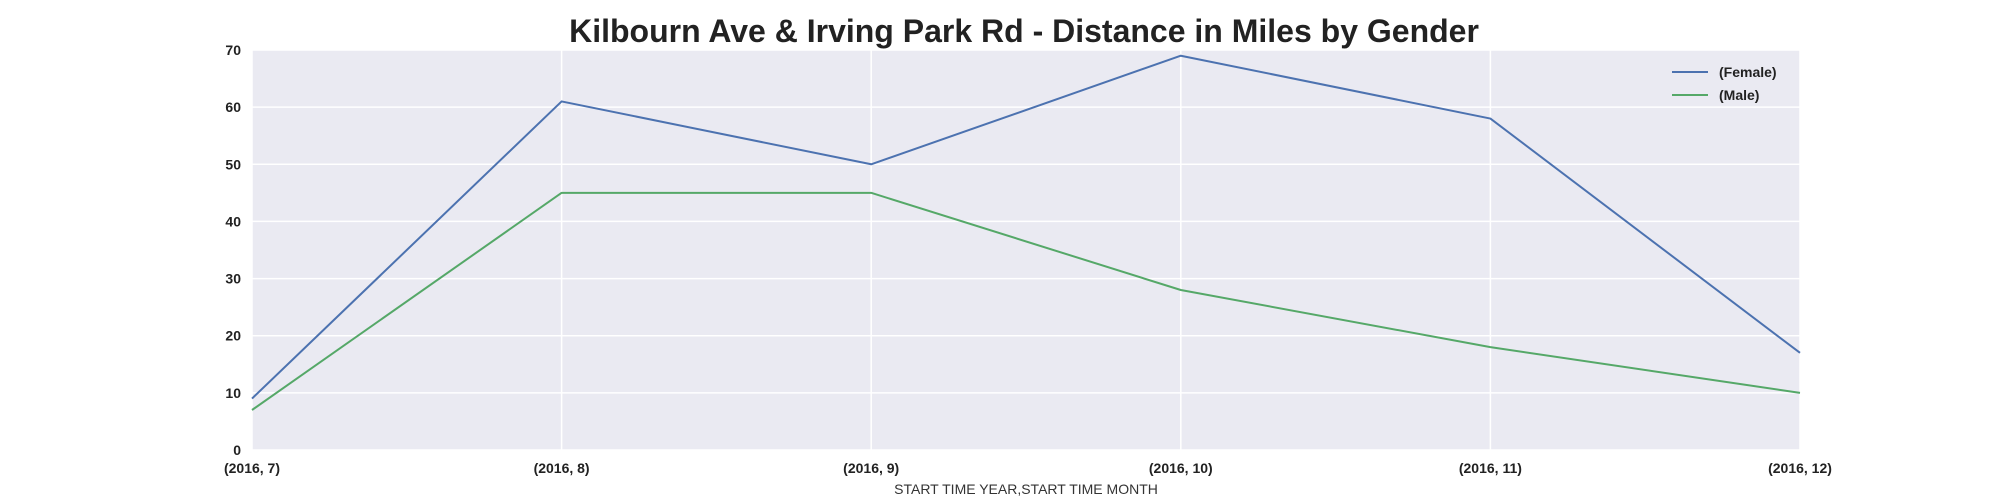  What do you see at coordinates (1739, 95) in the screenshot?
I see `legend-label: (Male)` at bounding box center [1739, 95].